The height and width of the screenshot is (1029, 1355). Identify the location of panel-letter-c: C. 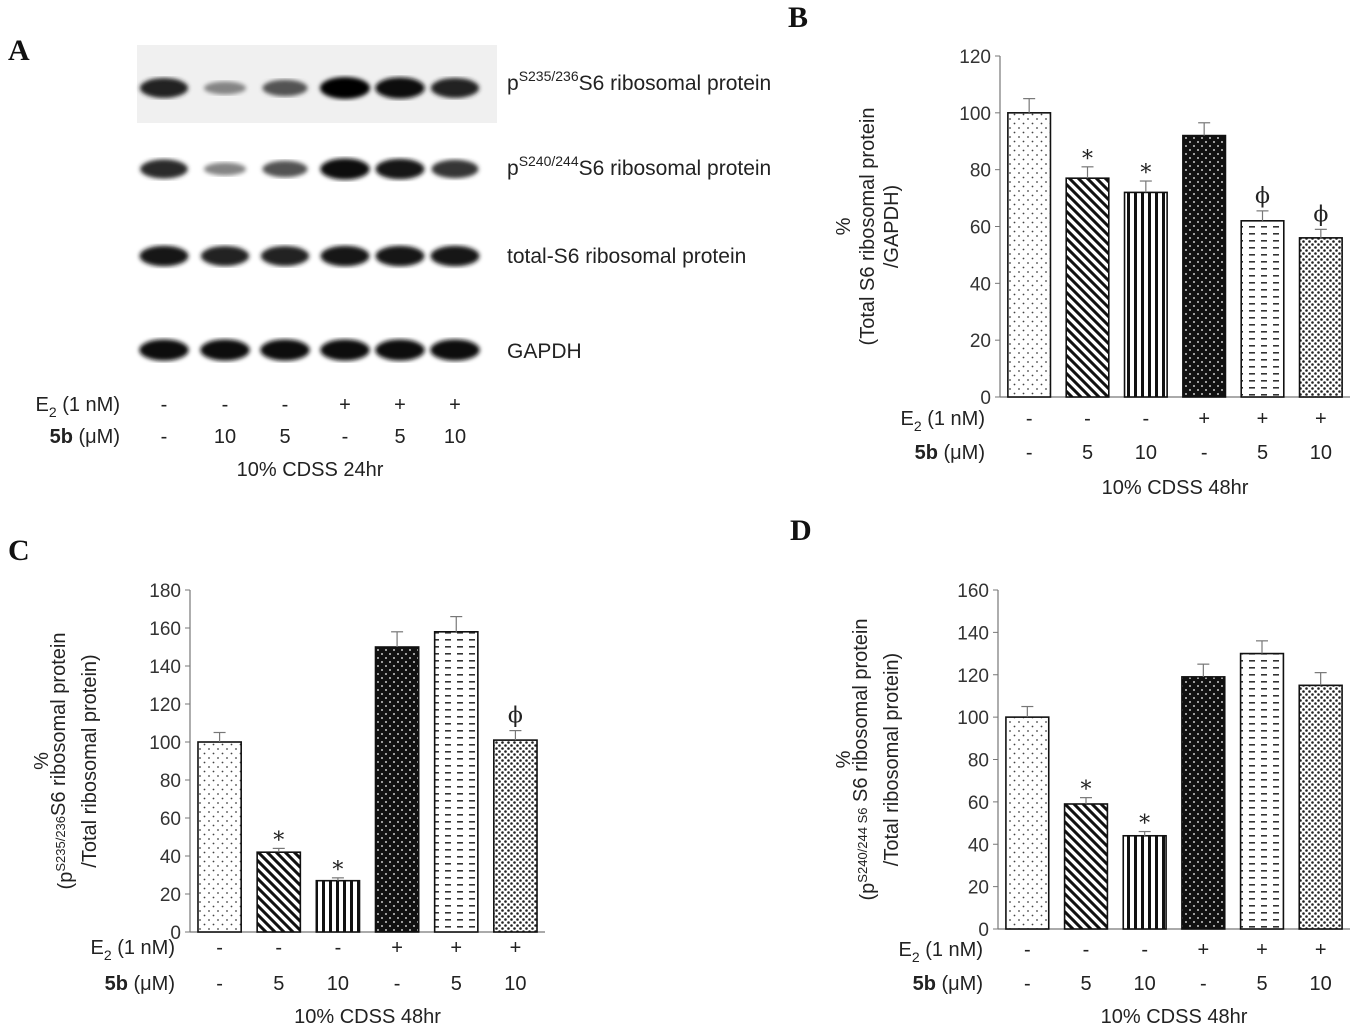
(19, 550).